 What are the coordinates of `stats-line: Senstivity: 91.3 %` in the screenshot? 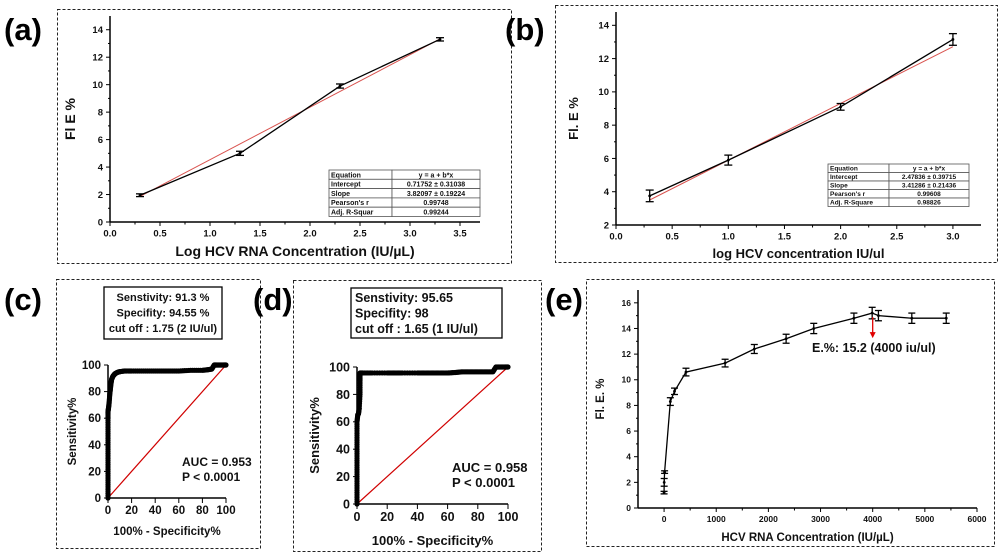 It's located at (163, 298).